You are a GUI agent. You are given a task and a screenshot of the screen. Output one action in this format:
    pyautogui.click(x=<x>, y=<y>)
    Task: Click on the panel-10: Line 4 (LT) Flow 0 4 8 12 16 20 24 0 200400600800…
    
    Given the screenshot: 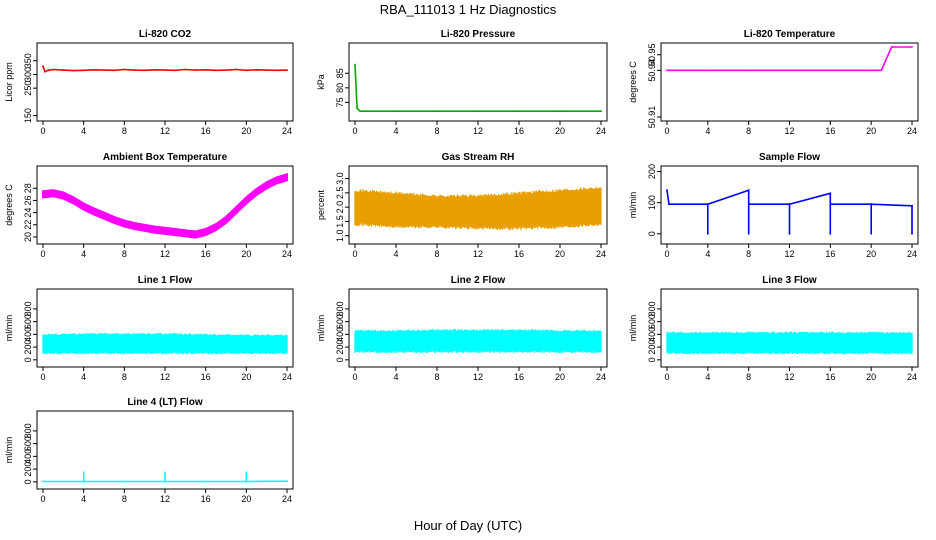 What is the action you would take?
    pyautogui.click(x=149, y=450)
    